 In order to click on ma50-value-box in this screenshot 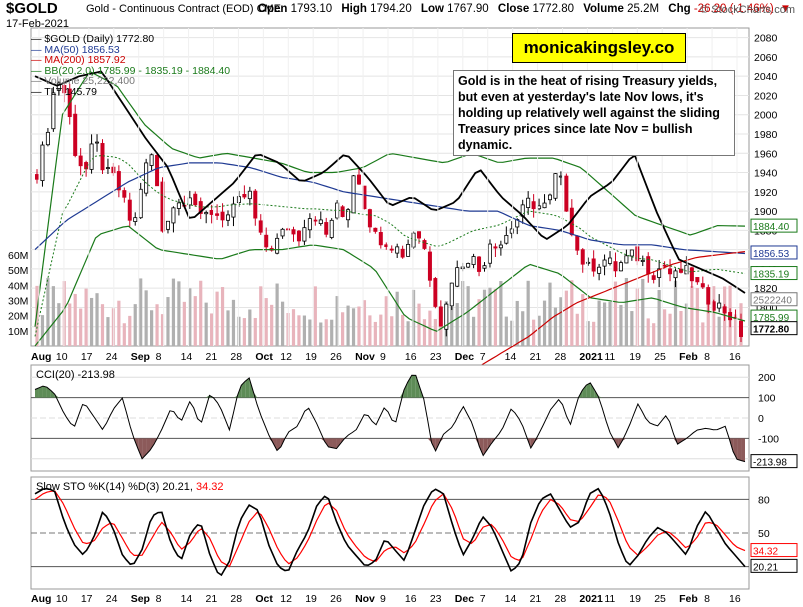, I will do `click(774, 252)`.